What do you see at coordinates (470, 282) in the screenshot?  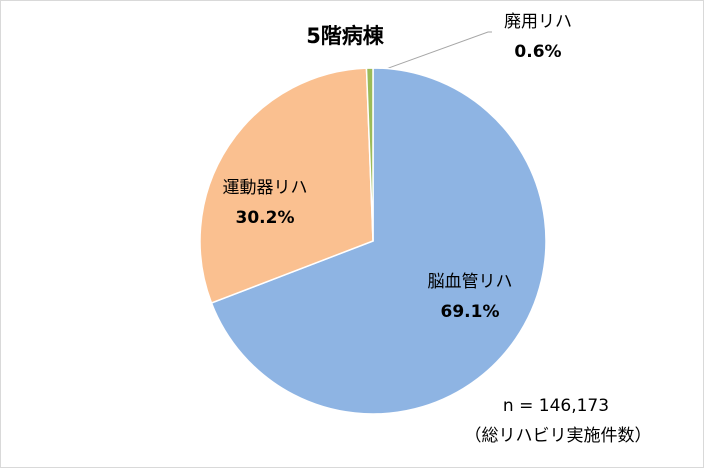 I see `slice-label: 脳血管リハ` at bounding box center [470, 282].